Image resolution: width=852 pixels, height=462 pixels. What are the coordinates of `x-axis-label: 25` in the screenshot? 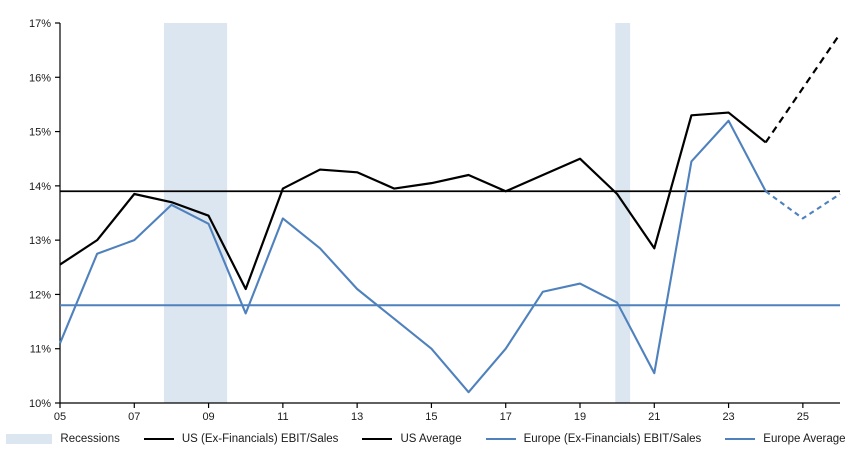 It's located at (803, 417).